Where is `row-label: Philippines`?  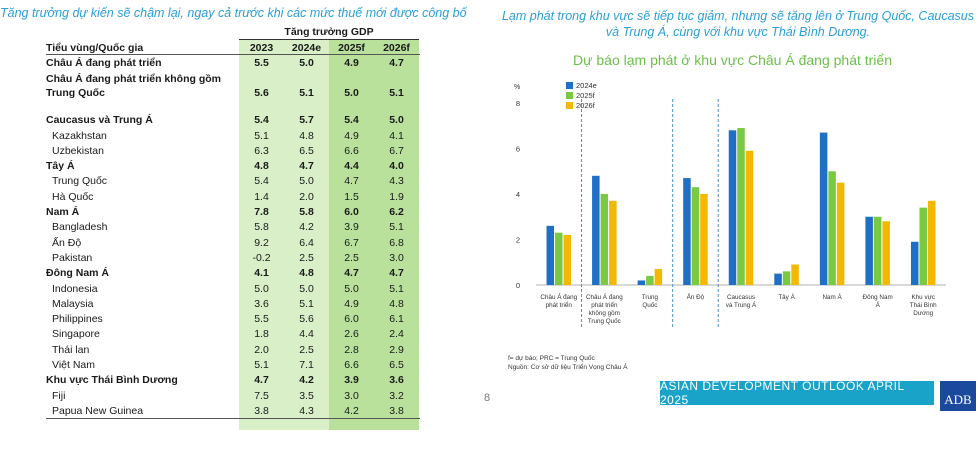 row-label: Philippines is located at coordinates (77, 319).